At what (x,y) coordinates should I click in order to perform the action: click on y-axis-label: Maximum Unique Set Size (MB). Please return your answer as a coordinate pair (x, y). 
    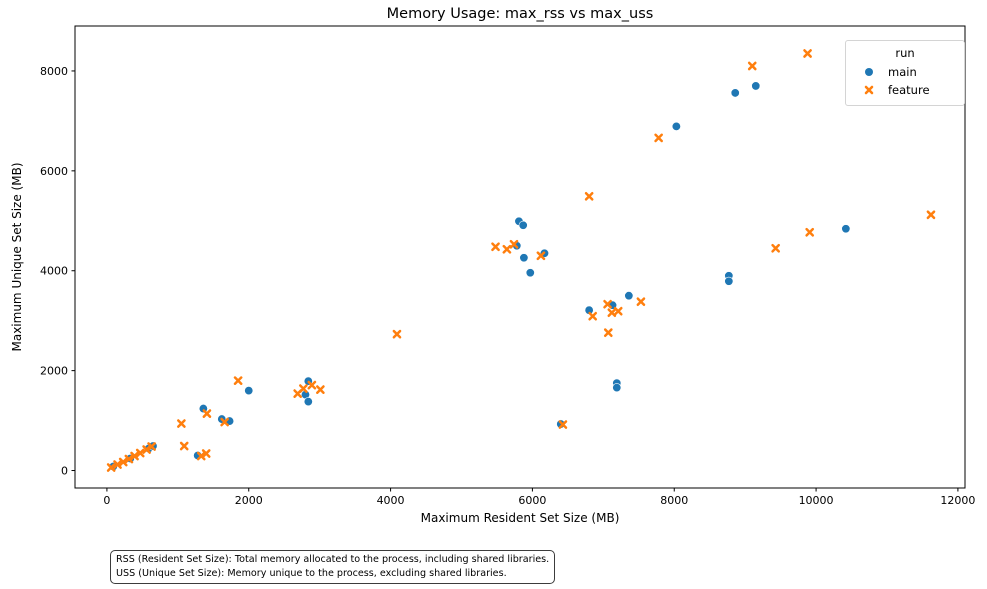
    Looking at the image, I should click on (17, 257).